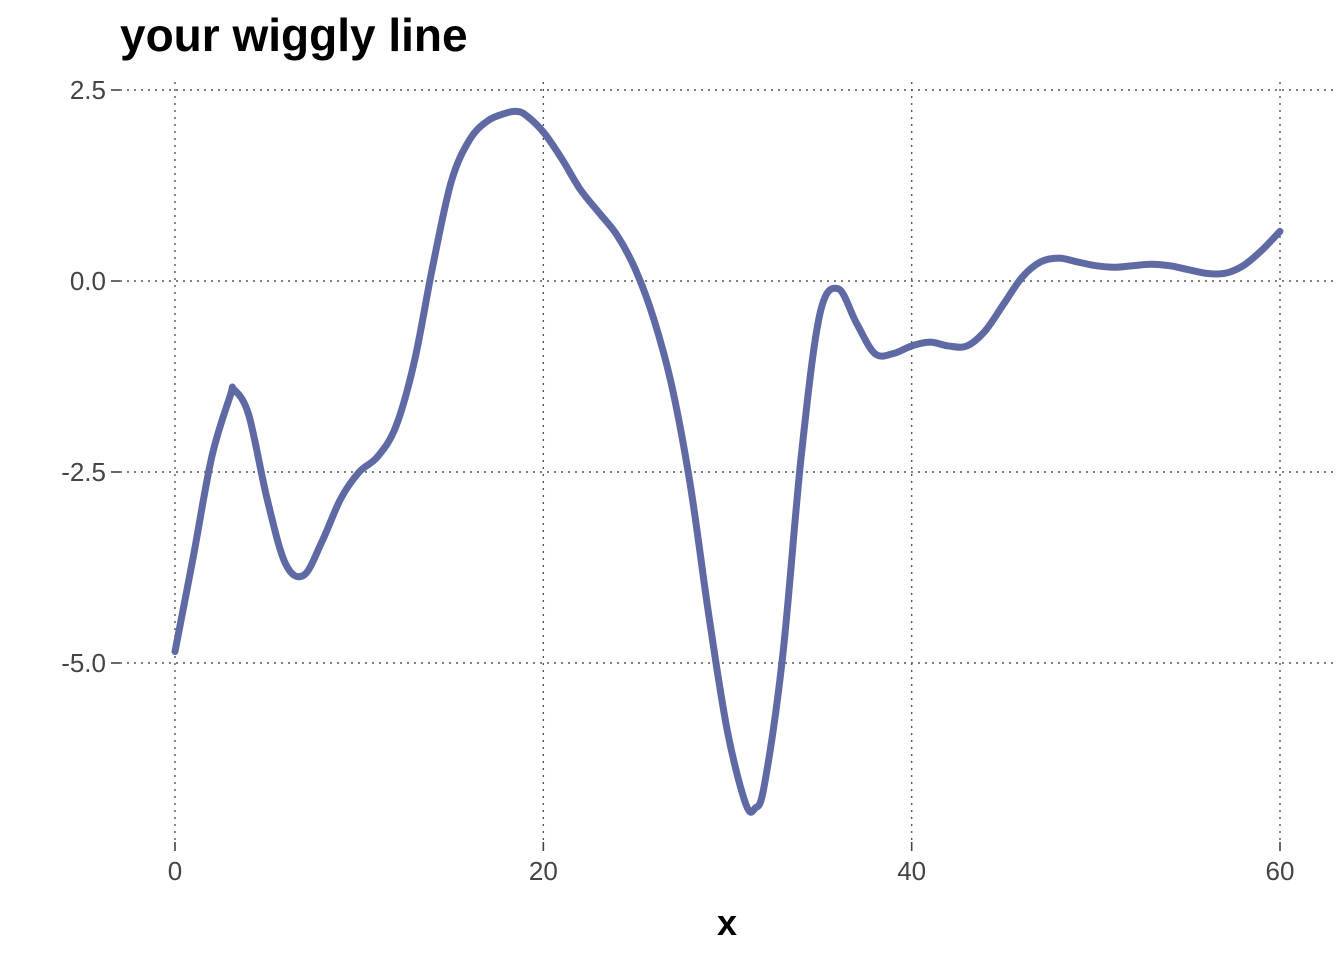 Image resolution: width=1344 pixels, height=960 pixels. I want to click on x-axis-label: x, so click(727, 922).